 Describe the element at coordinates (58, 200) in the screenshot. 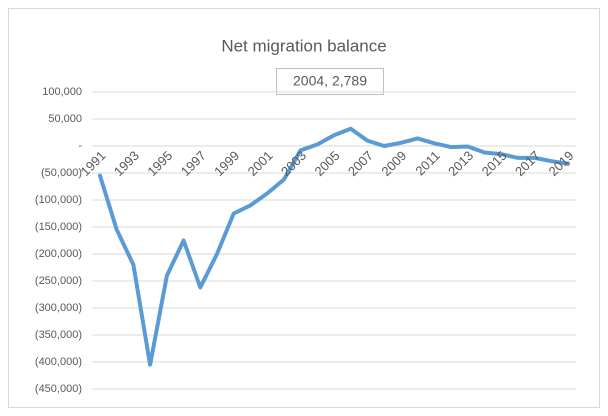

I see `y-tick-label: (100,000)` at that location.